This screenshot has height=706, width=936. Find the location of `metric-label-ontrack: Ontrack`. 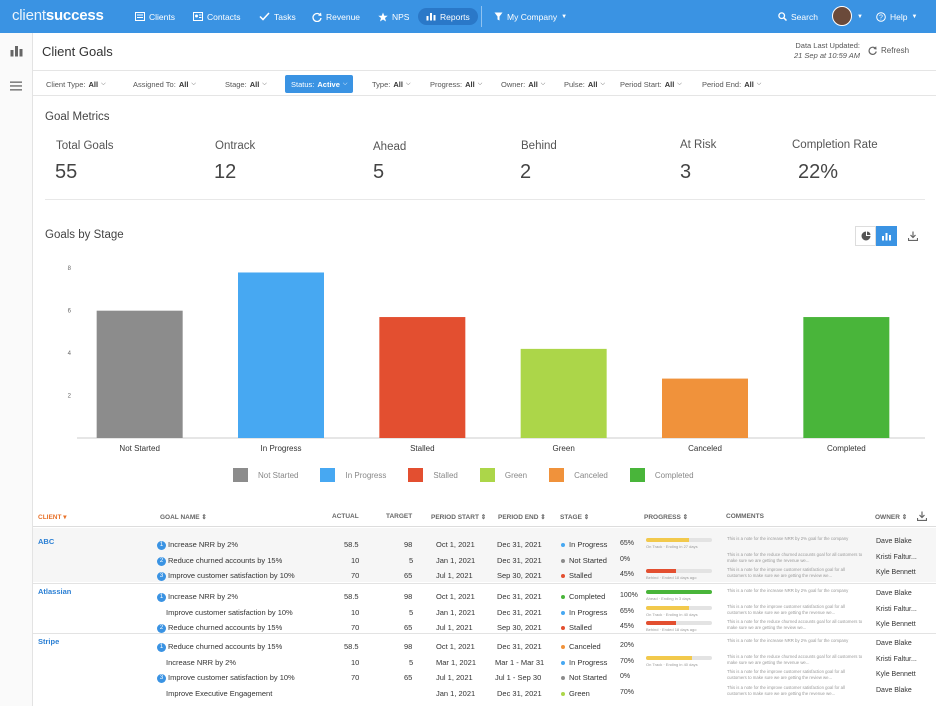

metric-label-ontrack: Ontrack is located at coordinates (235, 146).